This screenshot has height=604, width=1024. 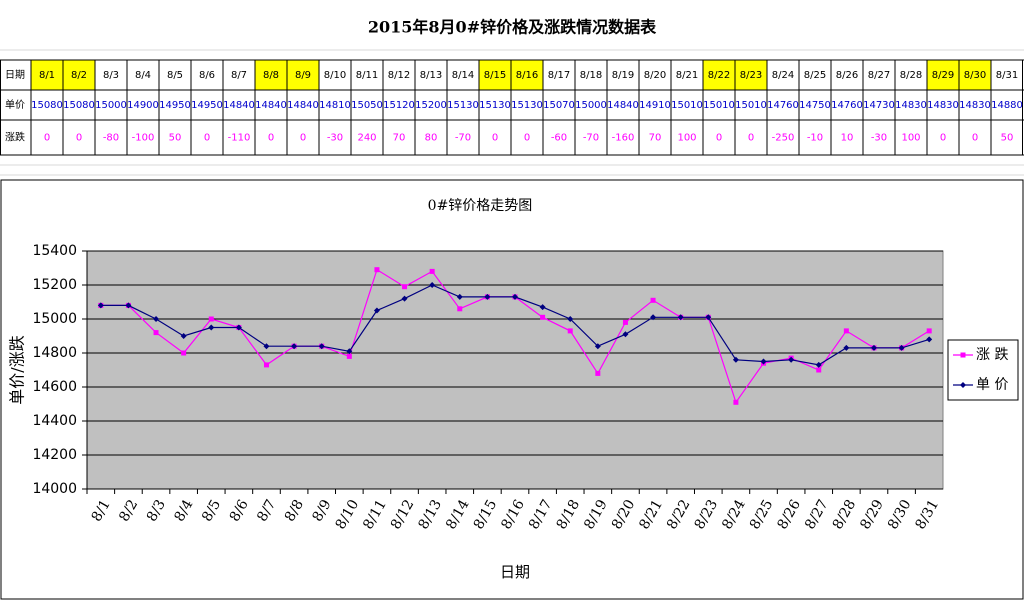 What do you see at coordinates (911, 75) in the screenshot?
I see `date-cell: 8/28` at bounding box center [911, 75].